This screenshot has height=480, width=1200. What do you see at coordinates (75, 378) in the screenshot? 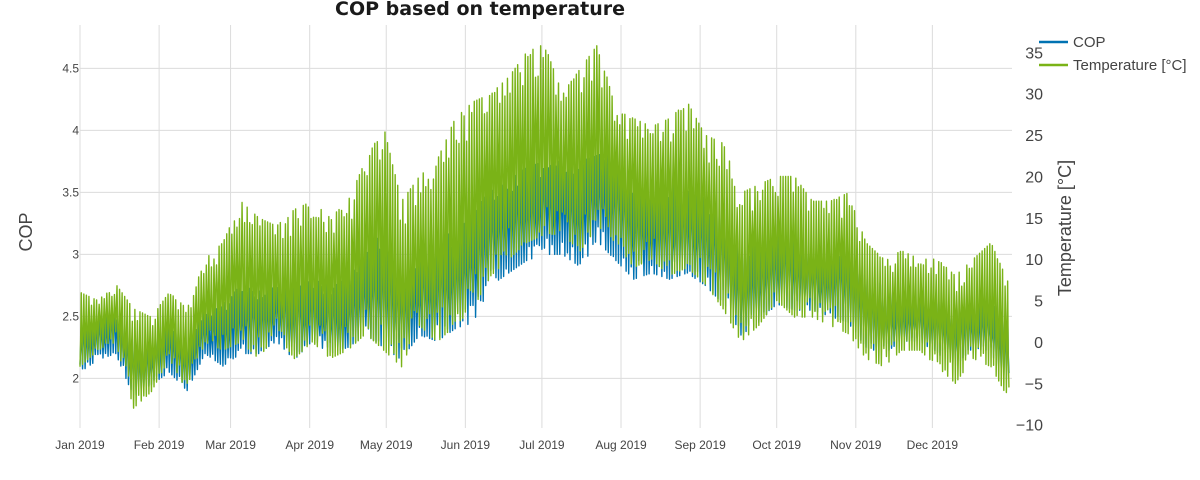
I see `y-tick-label: 2` at bounding box center [75, 378].